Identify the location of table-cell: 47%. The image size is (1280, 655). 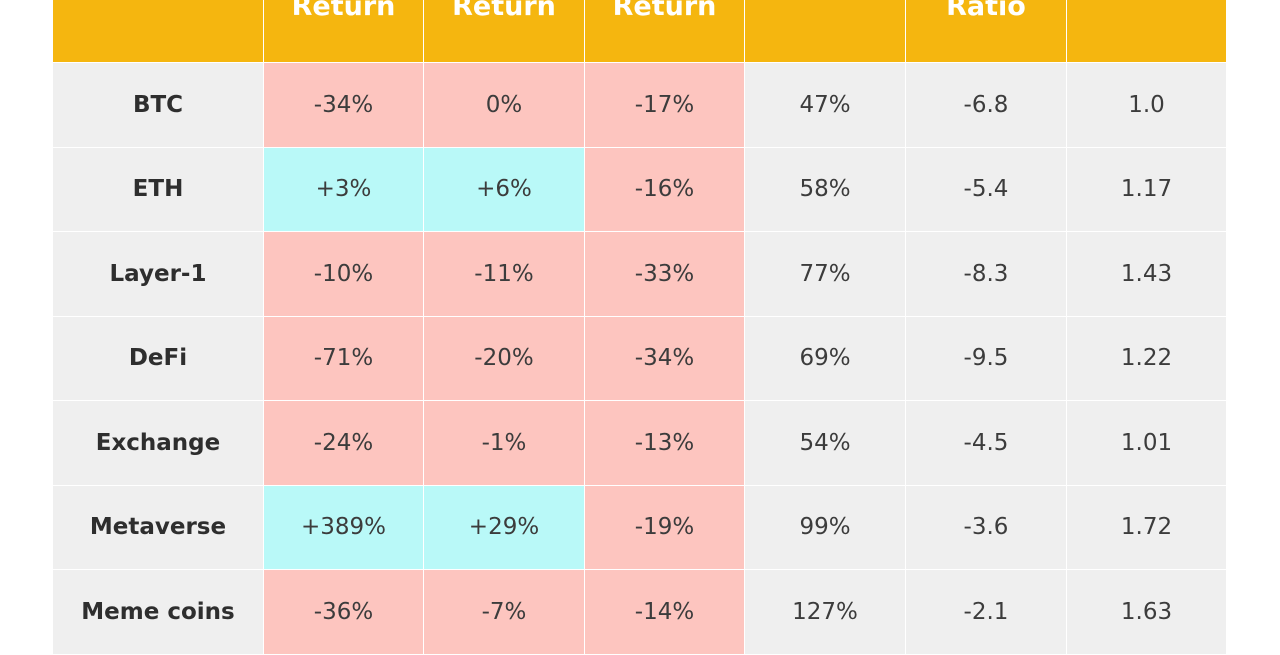
(825, 105).